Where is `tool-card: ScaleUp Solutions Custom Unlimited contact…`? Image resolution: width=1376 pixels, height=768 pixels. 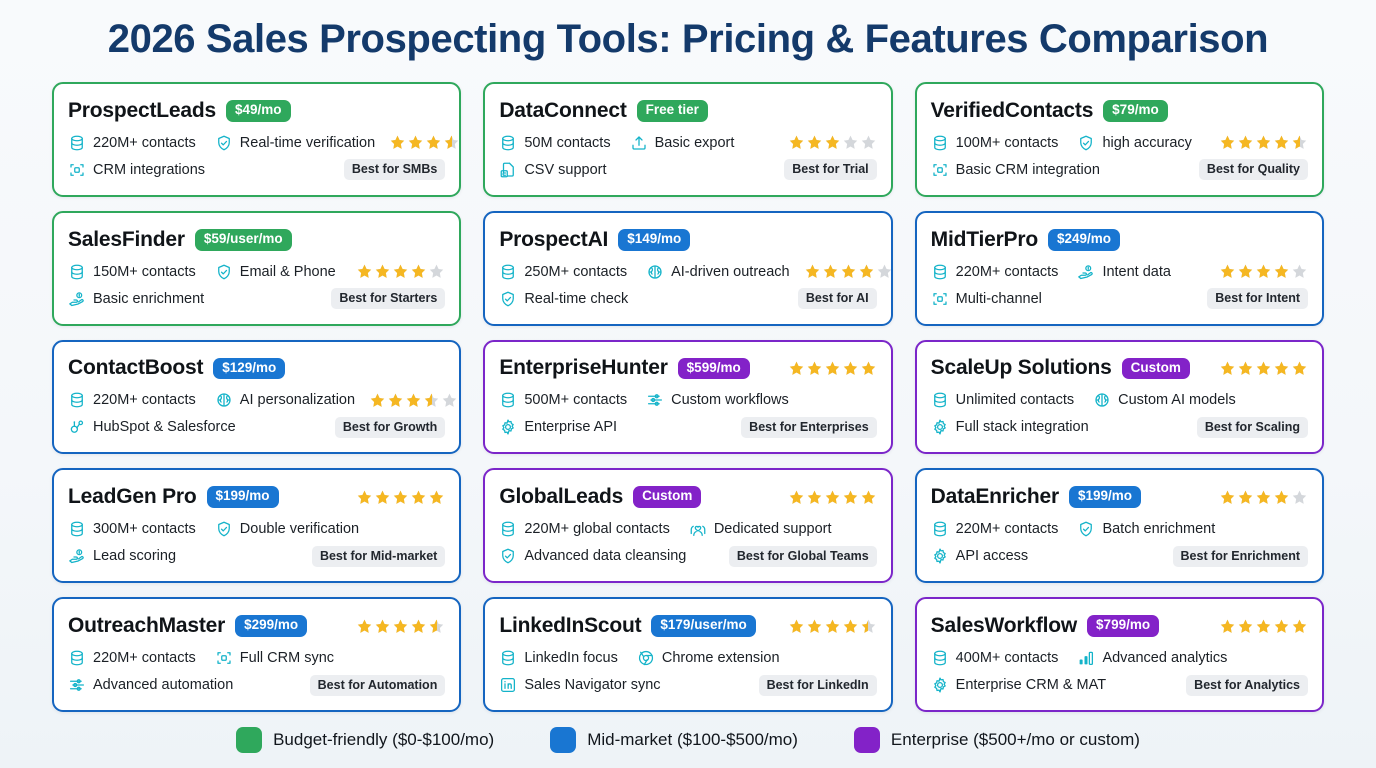 tool-card: ScaleUp Solutions Custom Unlimited contact… is located at coordinates (1119, 397).